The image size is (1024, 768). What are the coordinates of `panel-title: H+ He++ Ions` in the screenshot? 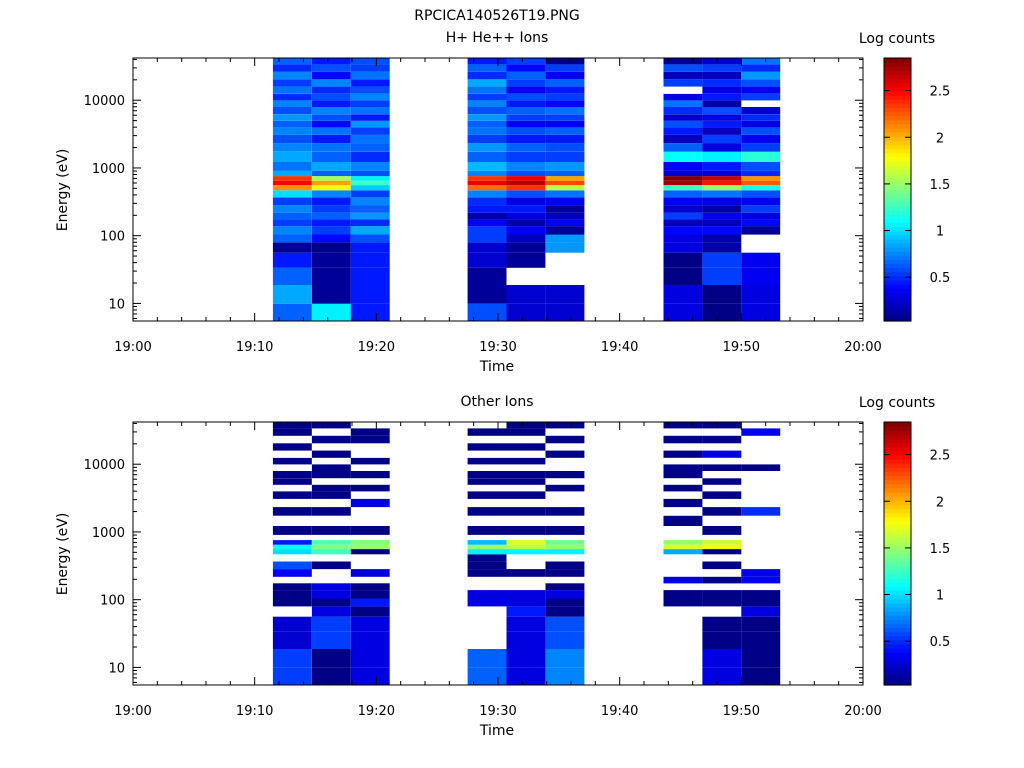 It's located at (497, 38).